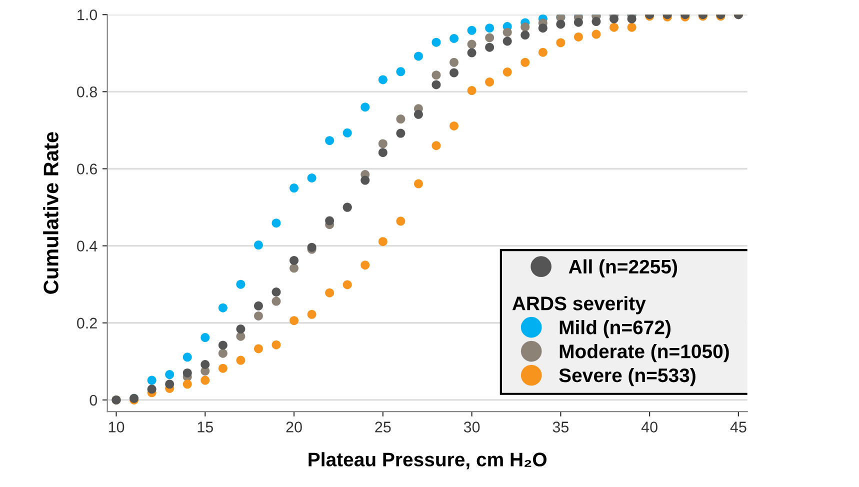 Image resolution: width=859 pixels, height=487 pixels. What do you see at coordinates (427, 461) in the screenshot?
I see `x-axis-title: Plateau Pressure, cm H₂O` at bounding box center [427, 461].